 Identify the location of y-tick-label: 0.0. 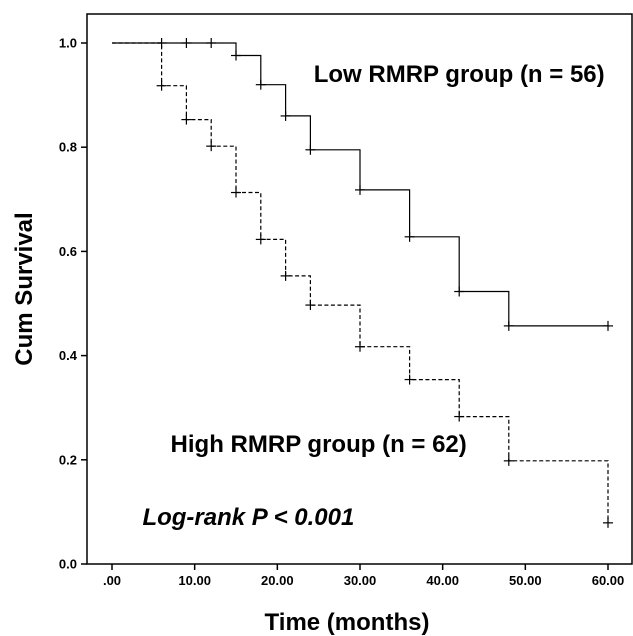
(68, 564).